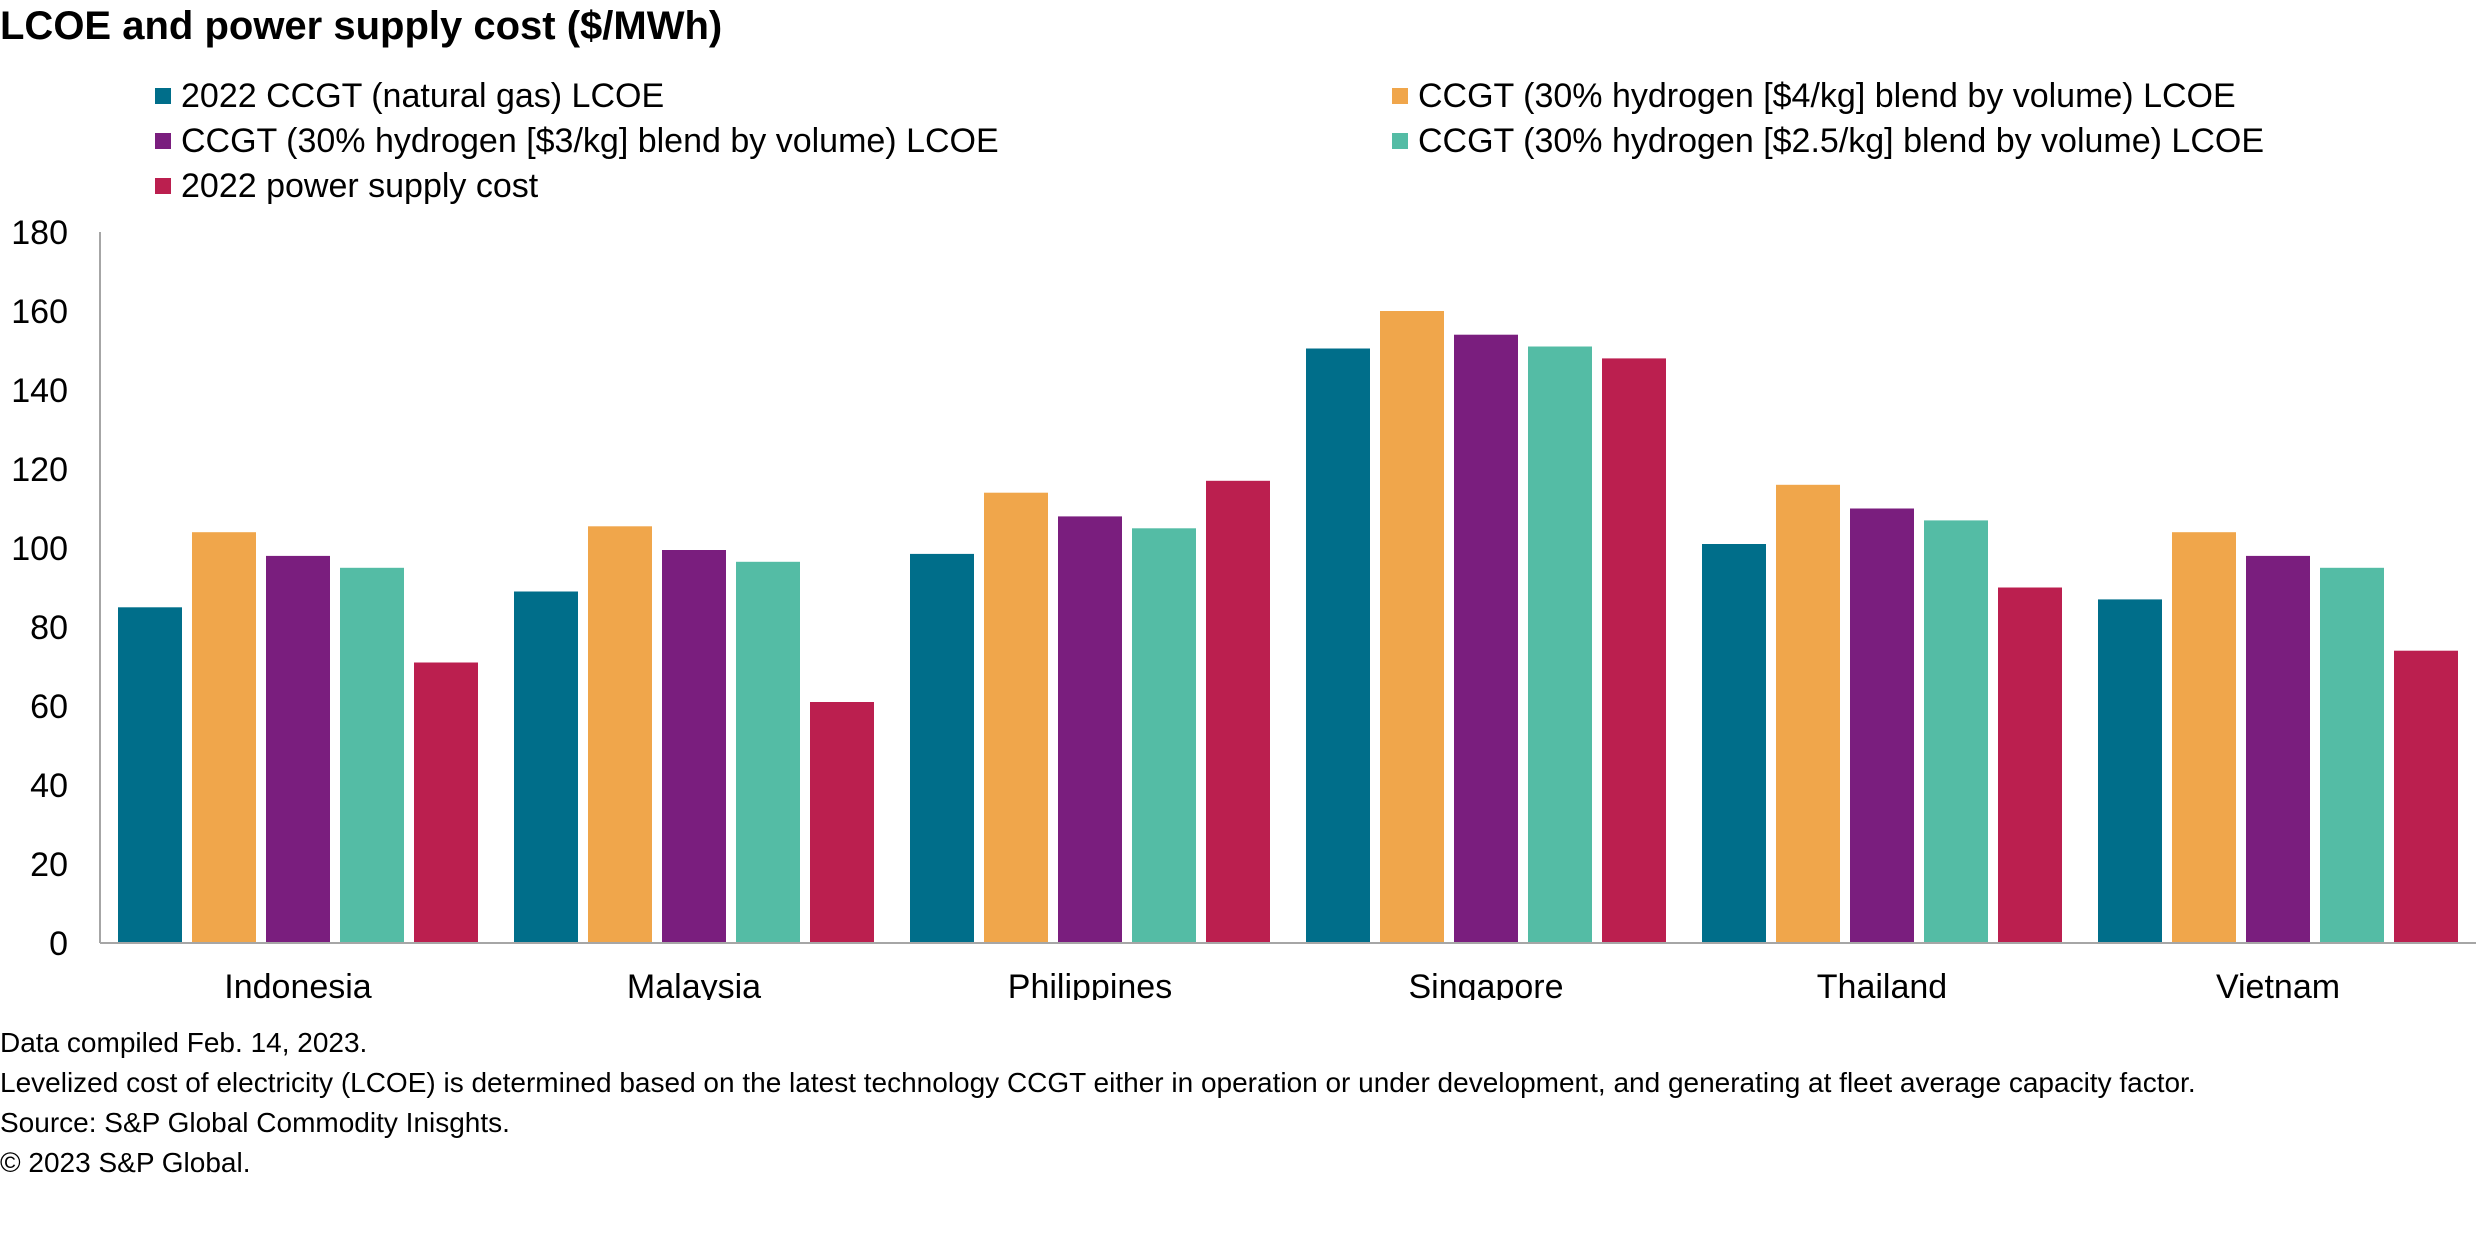 This screenshot has width=2476, height=1251. I want to click on y-tick-label: 180, so click(39, 233).